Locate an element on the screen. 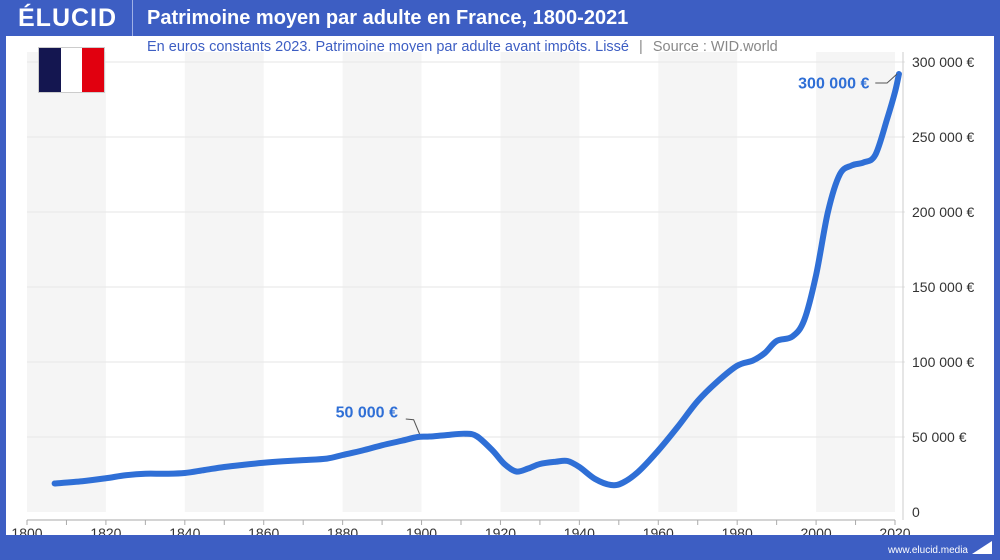  x-tick-label: 1840 is located at coordinates (184, 530).